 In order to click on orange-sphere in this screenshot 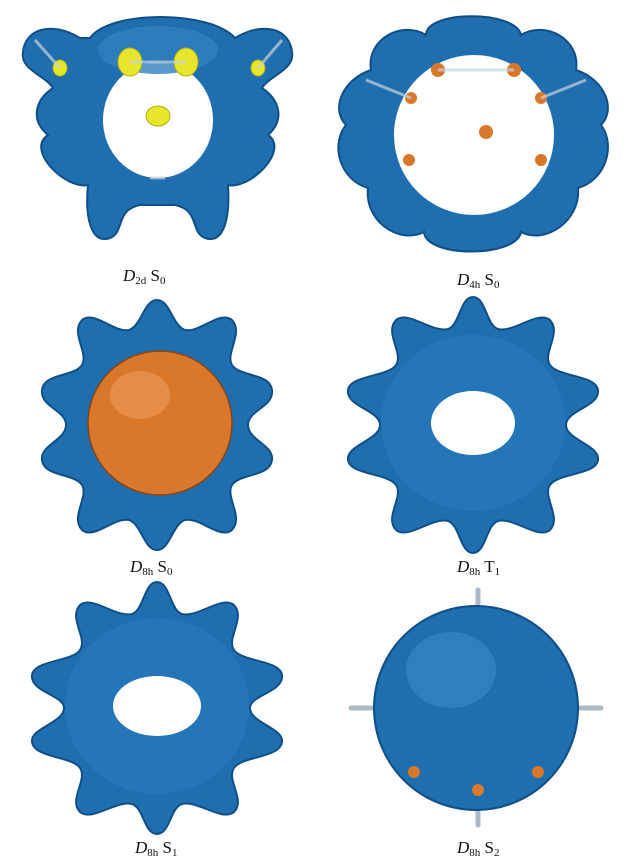, I will do `click(160, 423)`.